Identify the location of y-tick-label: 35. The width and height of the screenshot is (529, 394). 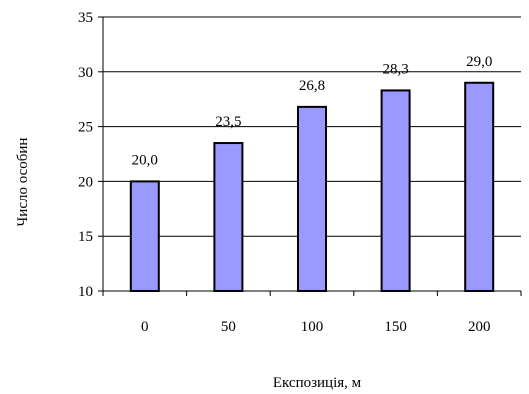
(85, 18).